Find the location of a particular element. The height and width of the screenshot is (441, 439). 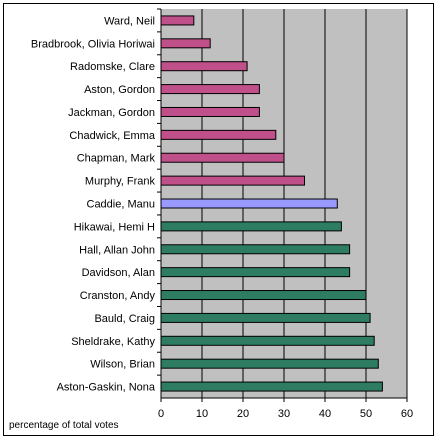

x-tick-label: 10 is located at coordinates (202, 414).